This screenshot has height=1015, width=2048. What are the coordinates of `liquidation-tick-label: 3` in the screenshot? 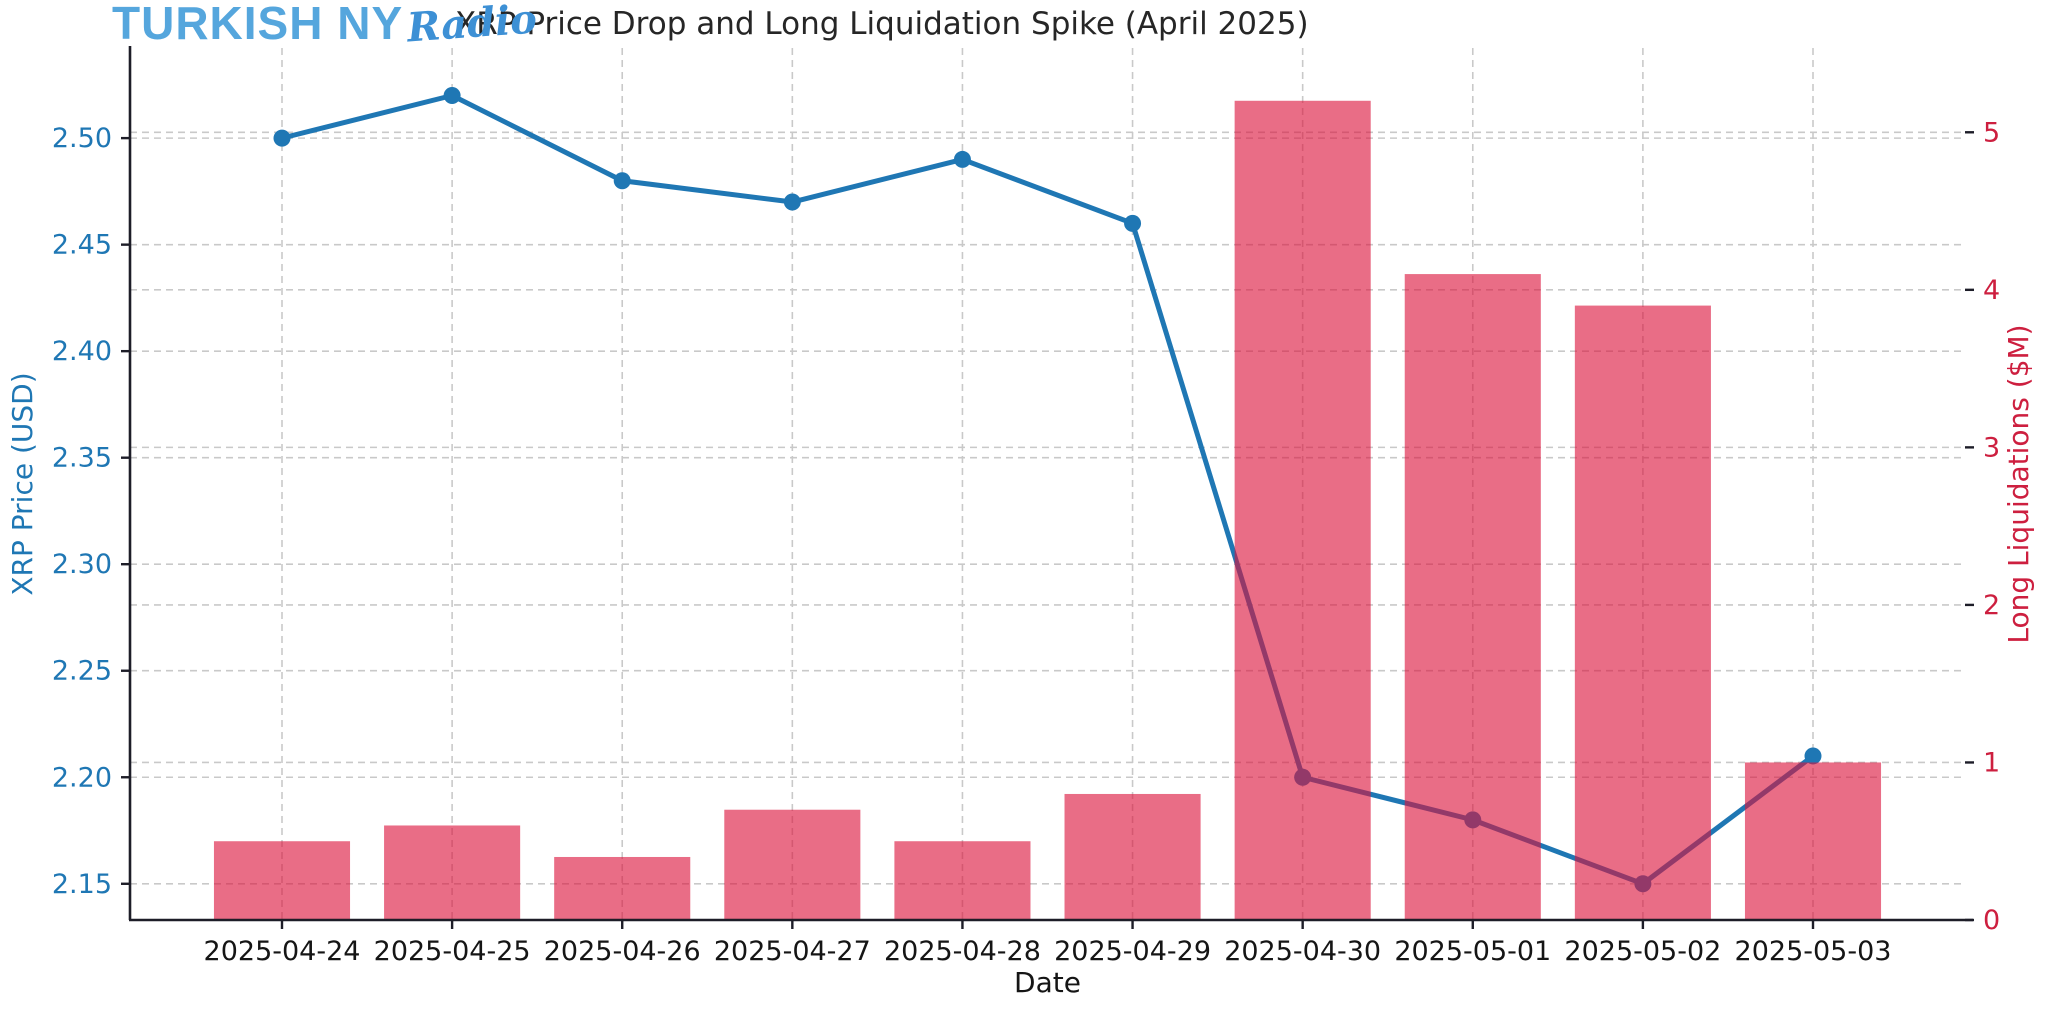 It's located at (1991, 447).